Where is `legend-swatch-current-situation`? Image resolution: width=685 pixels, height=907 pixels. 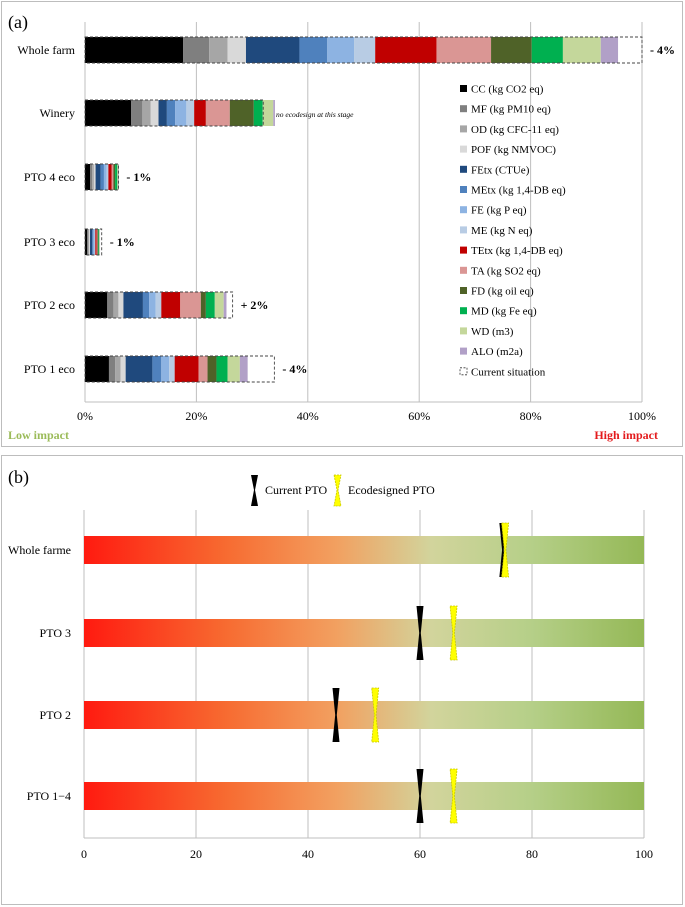
legend-swatch-current-situation is located at coordinates (463, 371).